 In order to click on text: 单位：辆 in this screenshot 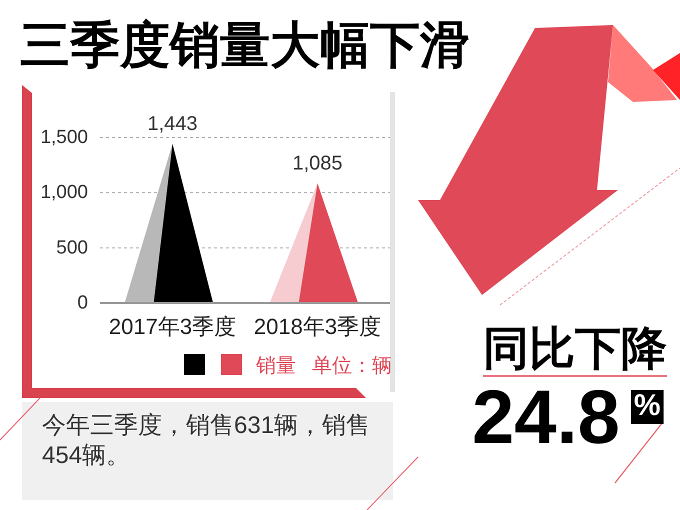, I will do `click(352, 366)`.